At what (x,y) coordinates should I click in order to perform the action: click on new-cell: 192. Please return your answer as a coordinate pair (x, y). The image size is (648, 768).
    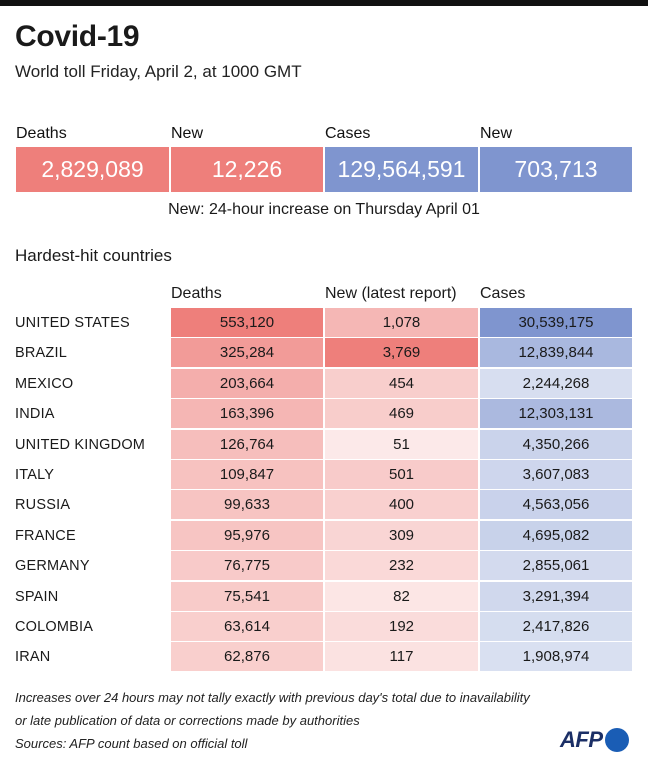
    Looking at the image, I should click on (401, 626).